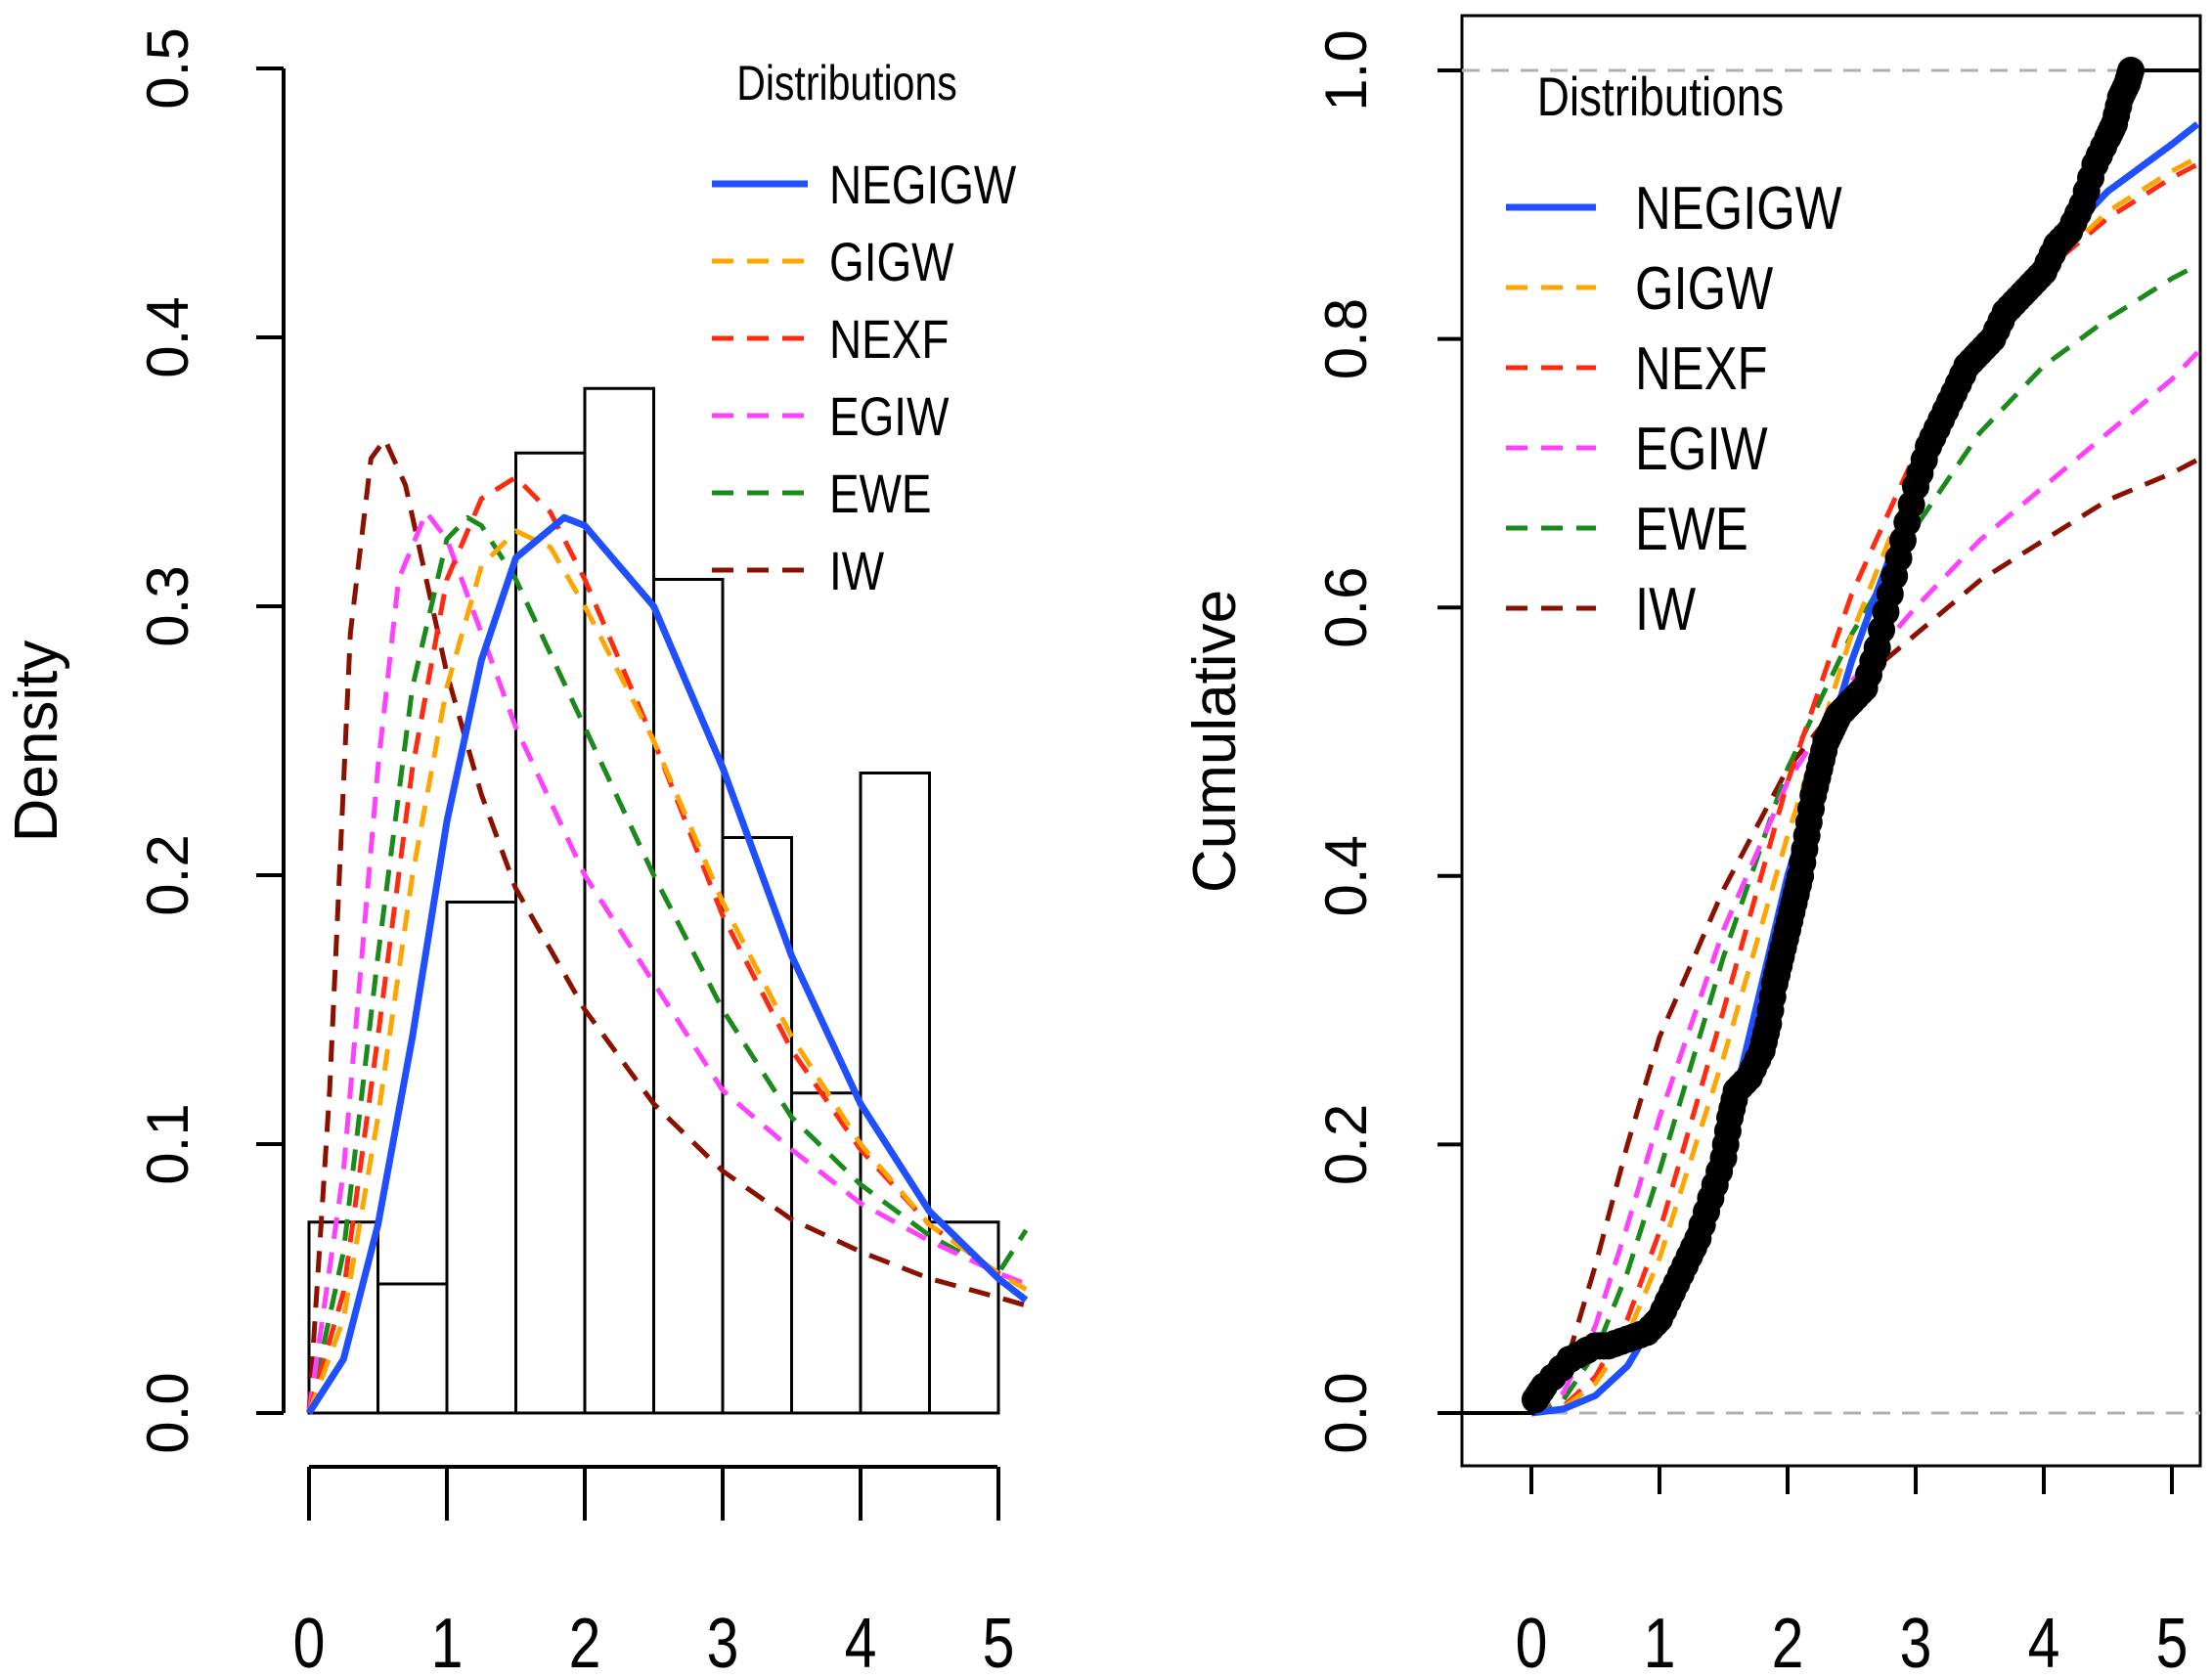 The height and width of the screenshot is (1679, 2212). I want to click on y-axis-ticks: 0.0 0.2 0.4 0.6 0.8 1.0, so click(1387, 742).